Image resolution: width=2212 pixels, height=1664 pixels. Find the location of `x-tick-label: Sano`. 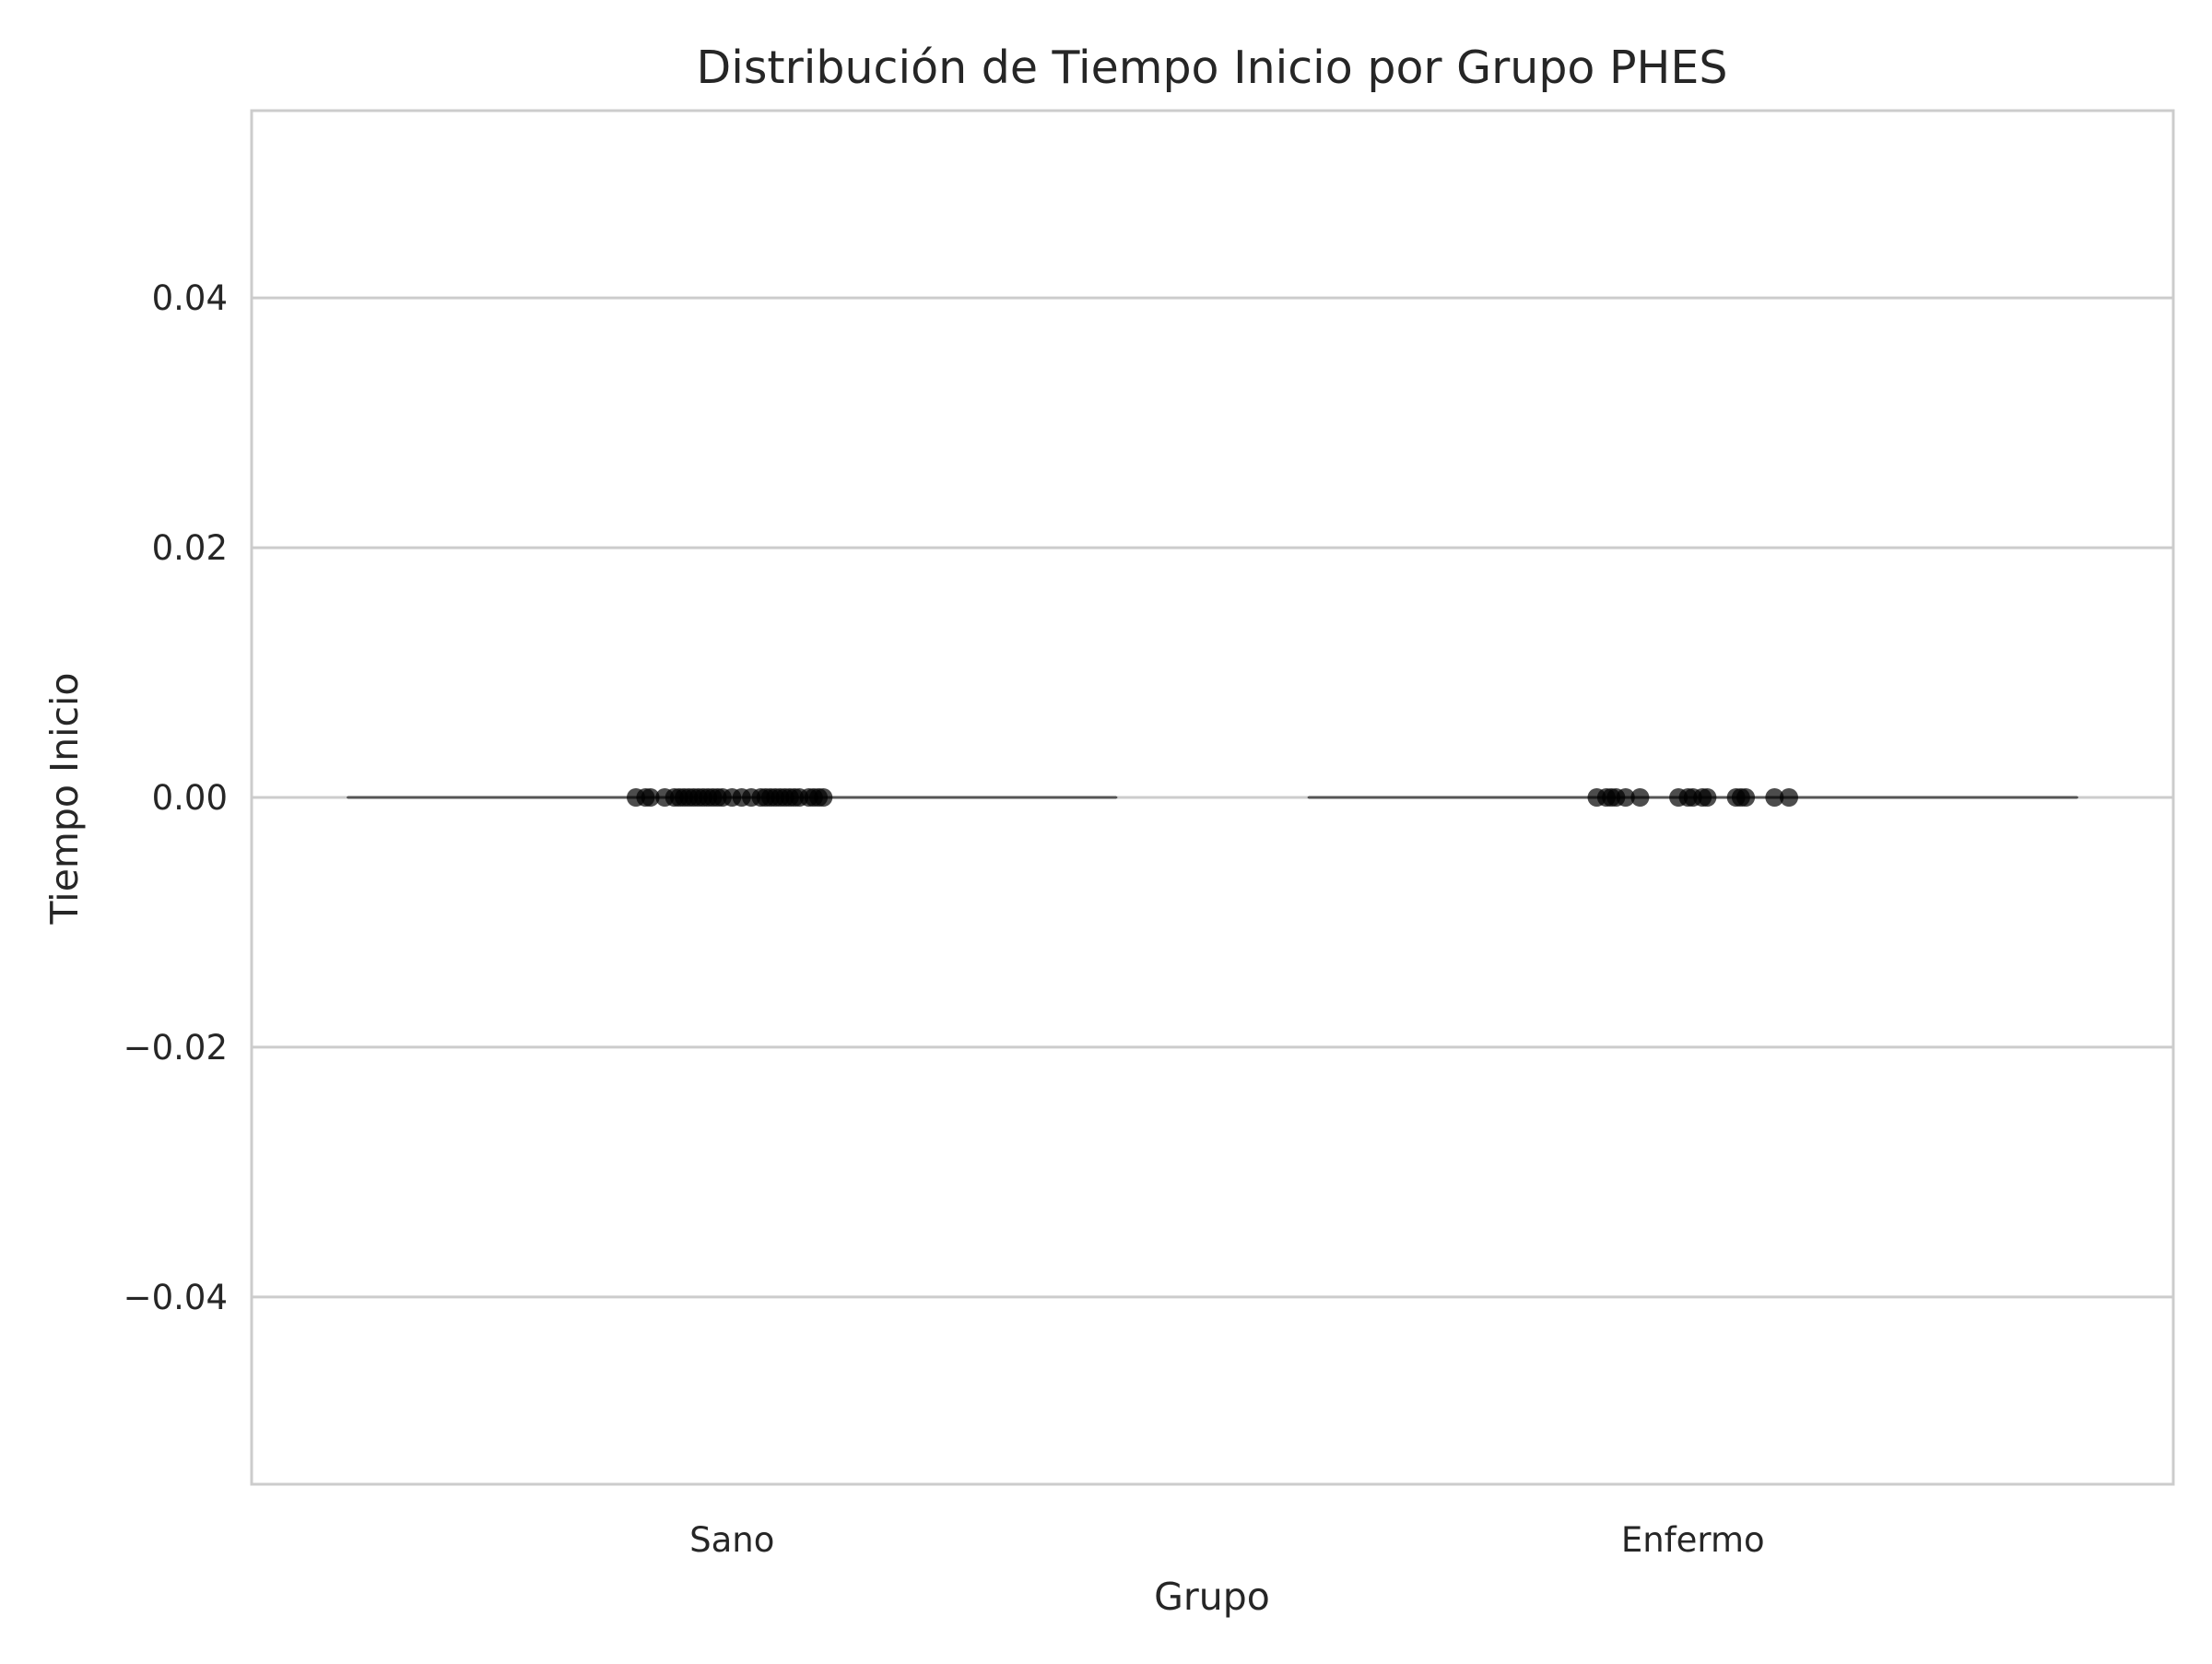

x-tick-label: Sano is located at coordinates (731, 1540).